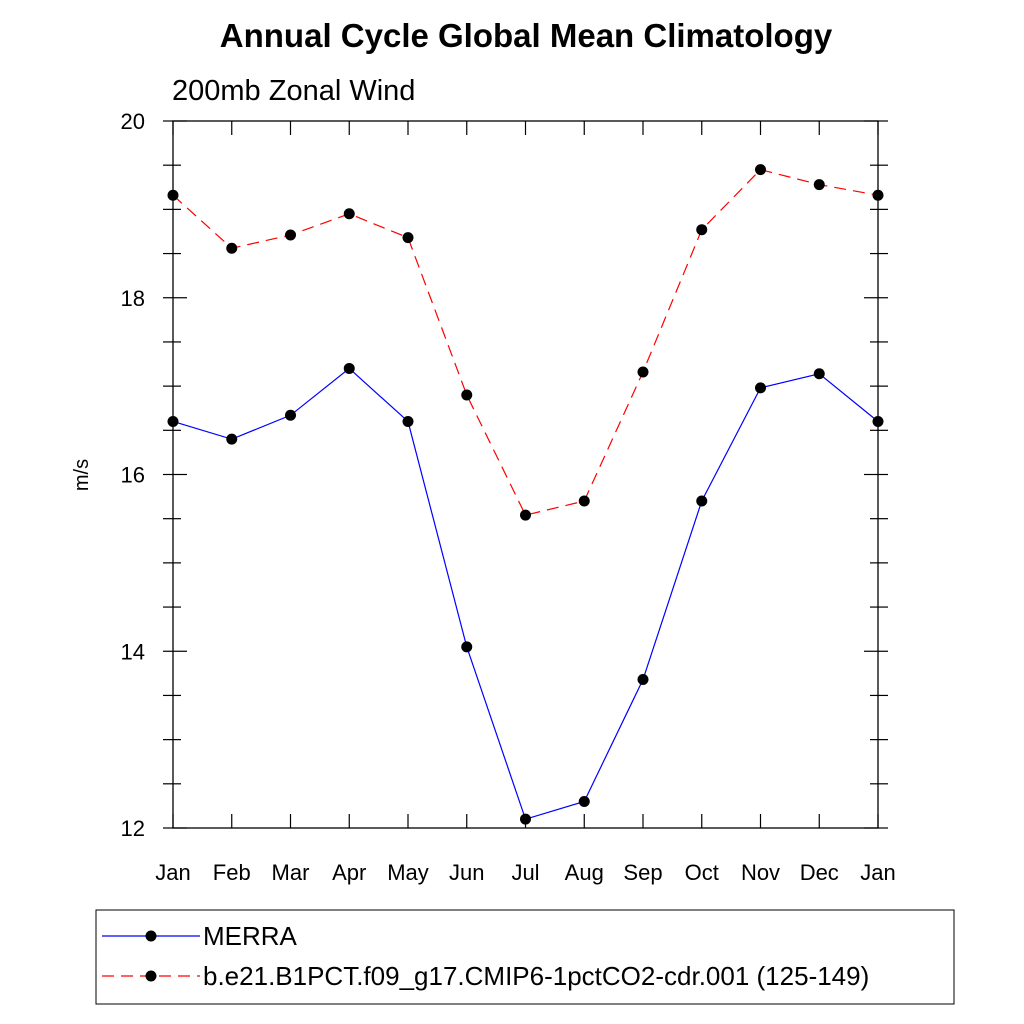  I want to click on y-axis-label: m/s, so click(82, 475).